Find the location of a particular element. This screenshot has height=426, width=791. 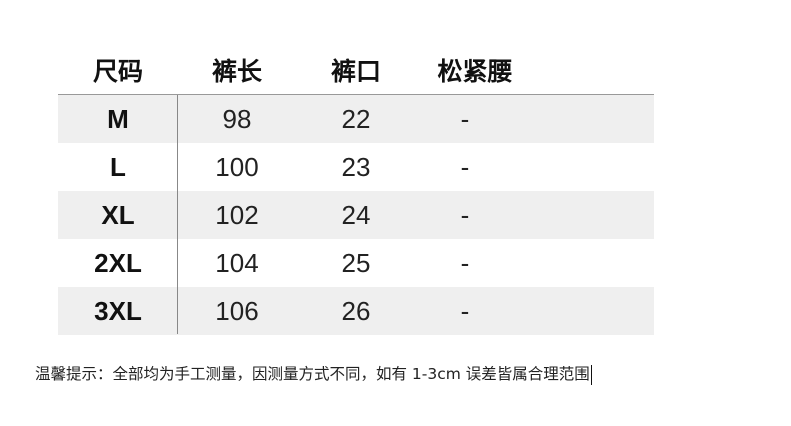

header-size: 尺码 is located at coordinates (117, 71).